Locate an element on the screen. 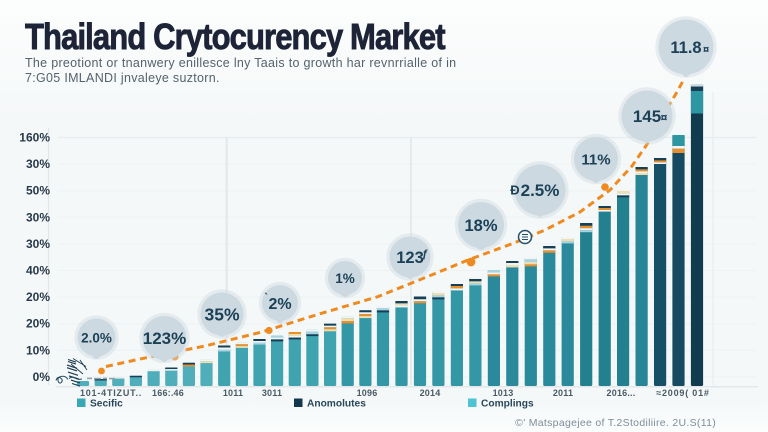 Image resolution: width=768 pixels, height=432 pixels. svg-text: 1096 is located at coordinates (367, 393).